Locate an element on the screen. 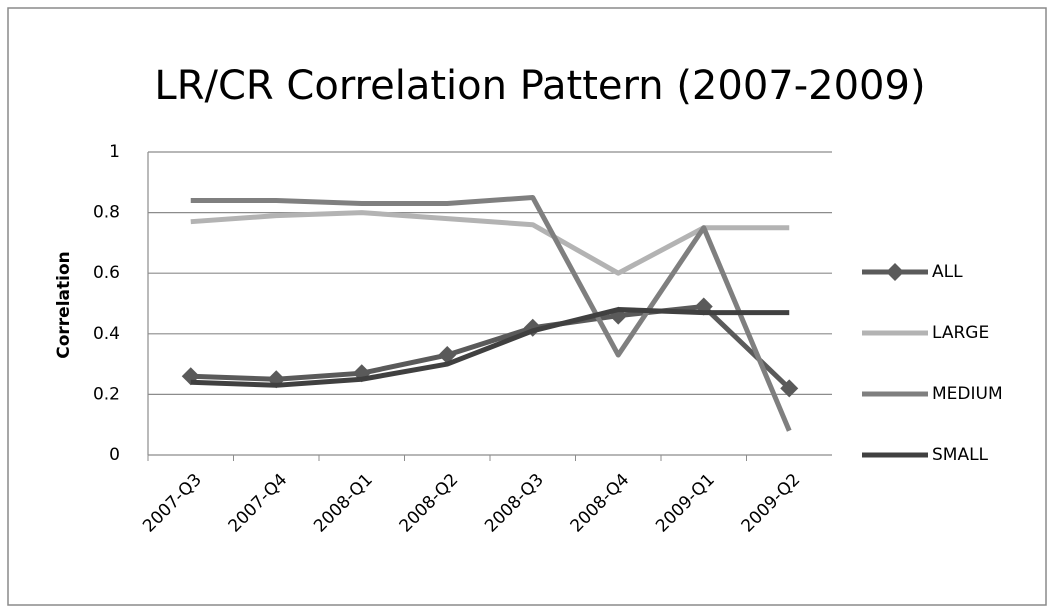 The width and height of the screenshot is (1054, 607). y-axis-label: Correlation is located at coordinates (64, 305).